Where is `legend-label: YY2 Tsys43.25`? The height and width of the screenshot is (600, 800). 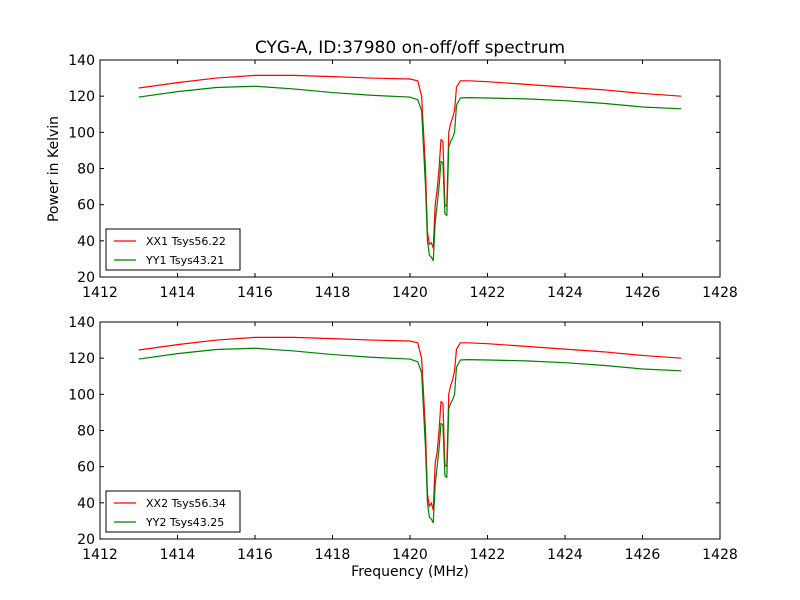 legend-label: YY2 Tsys43.25 is located at coordinates (184, 522).